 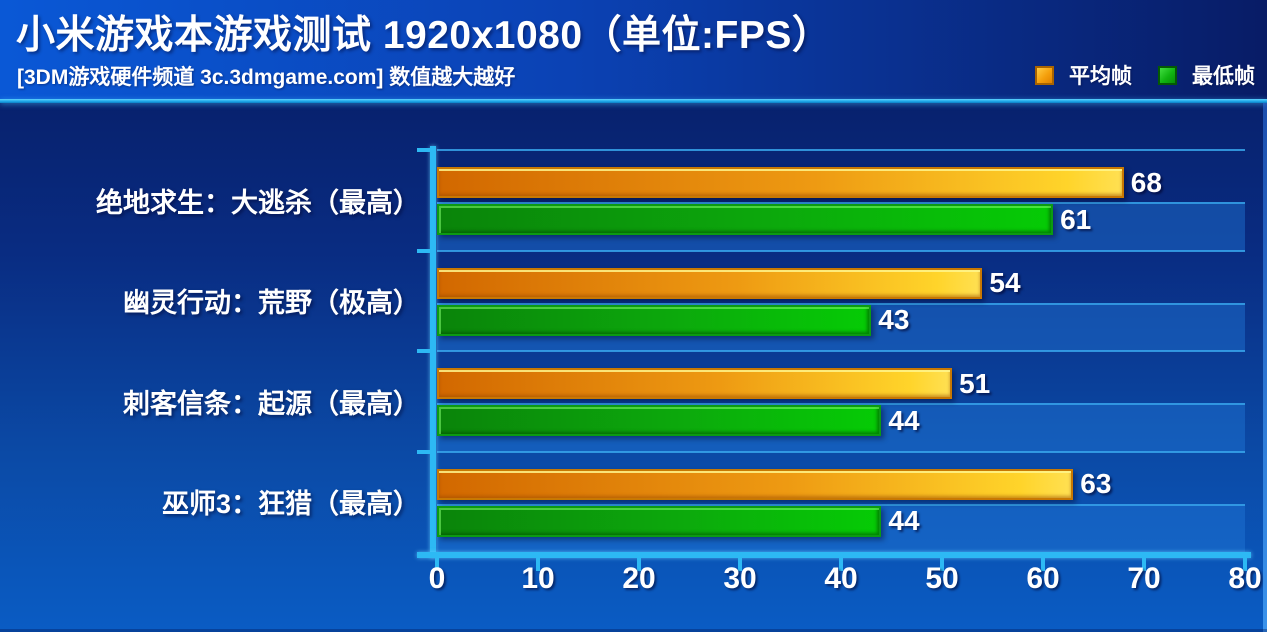 What do you see at coordinates (834, 555) in the screenshot?
I see `x-axis-line` at bounding box center [834, 555].